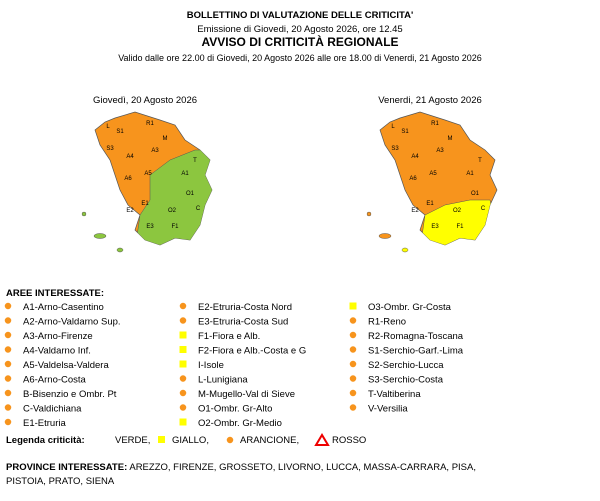 Image resolution: width=600 pixels, height=501 pixels. Describe the element at coordinates (243, 322) in the screenshot. I see `area-item: E3-Etruria-Costa Sud` at that location.